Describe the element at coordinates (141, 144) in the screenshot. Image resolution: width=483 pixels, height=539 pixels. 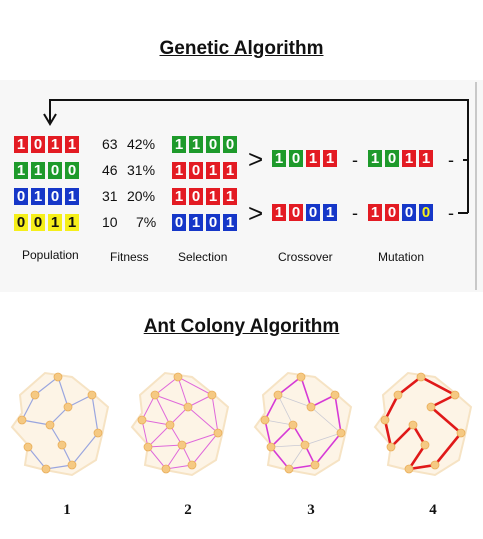
I see `fitness-percent-1: 42%` at that location.